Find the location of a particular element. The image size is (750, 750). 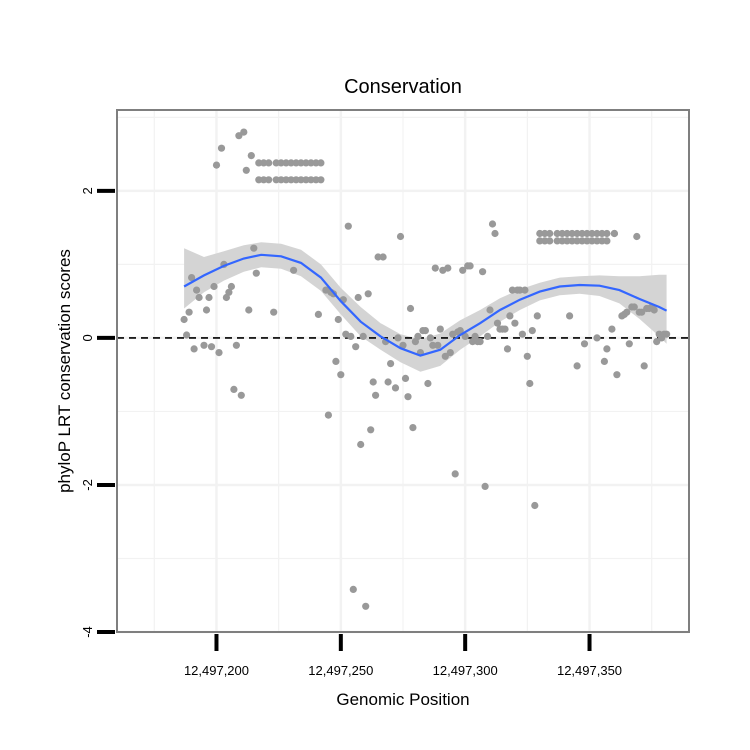

confidence-ribbon is located at coordinates (425, 307).